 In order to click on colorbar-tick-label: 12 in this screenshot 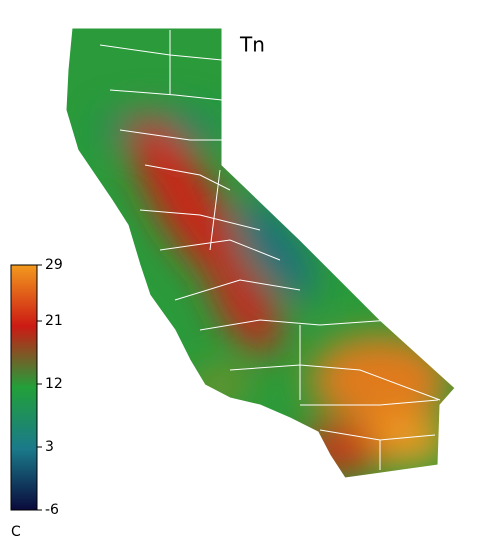, I will do `click(54, 384)`.